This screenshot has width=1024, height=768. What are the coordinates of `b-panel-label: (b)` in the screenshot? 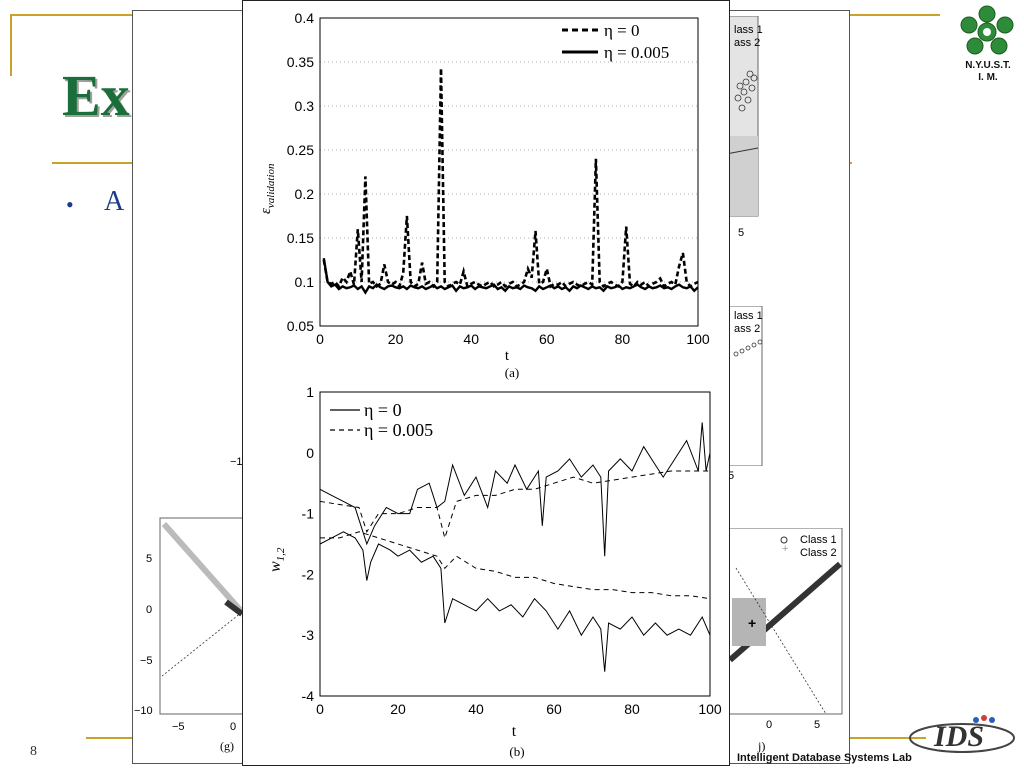 It's located at (516, 751).